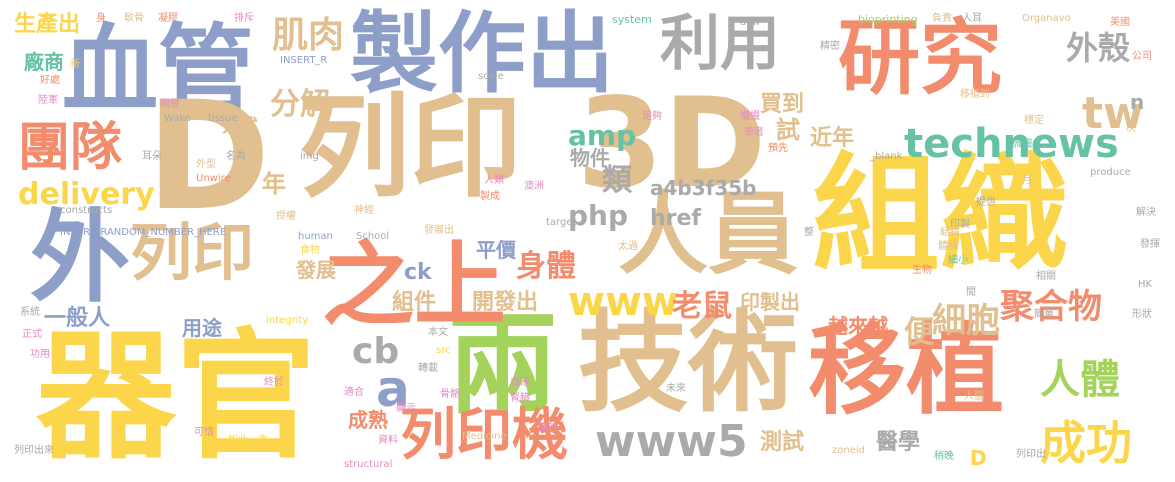 The height and width of the screenshot is (482, 1175). What do you see at coordinates (438, 332) in the screenshot?
I see `cloud-word: 本文` at bounding box center [438, 332].